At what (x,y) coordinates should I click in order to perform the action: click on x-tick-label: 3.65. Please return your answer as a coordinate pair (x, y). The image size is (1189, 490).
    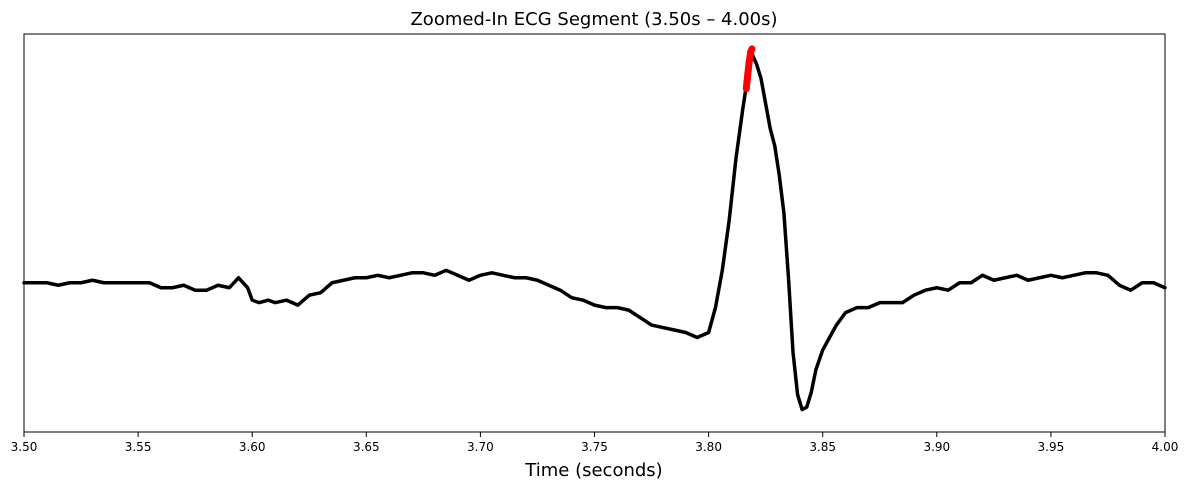
    Looking at the image, I should click on (366, 447).